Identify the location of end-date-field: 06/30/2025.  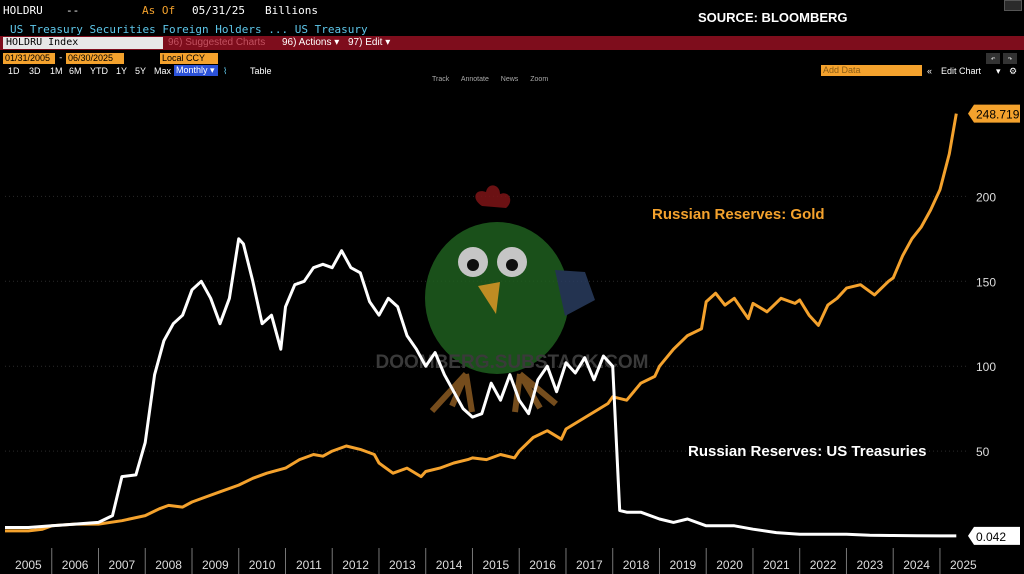
(95, 58).